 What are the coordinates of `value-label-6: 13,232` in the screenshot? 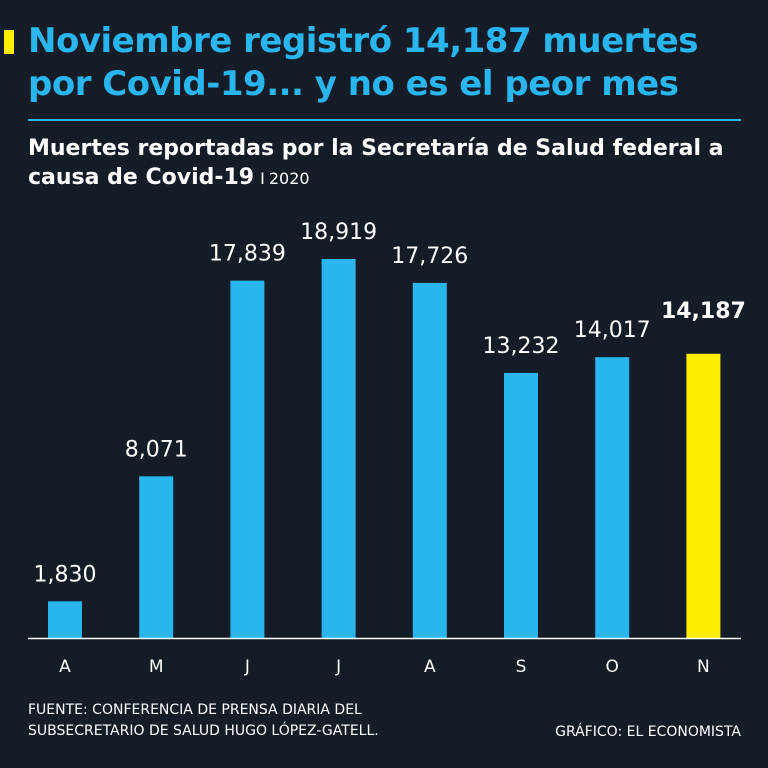 It's located at (521, 346).